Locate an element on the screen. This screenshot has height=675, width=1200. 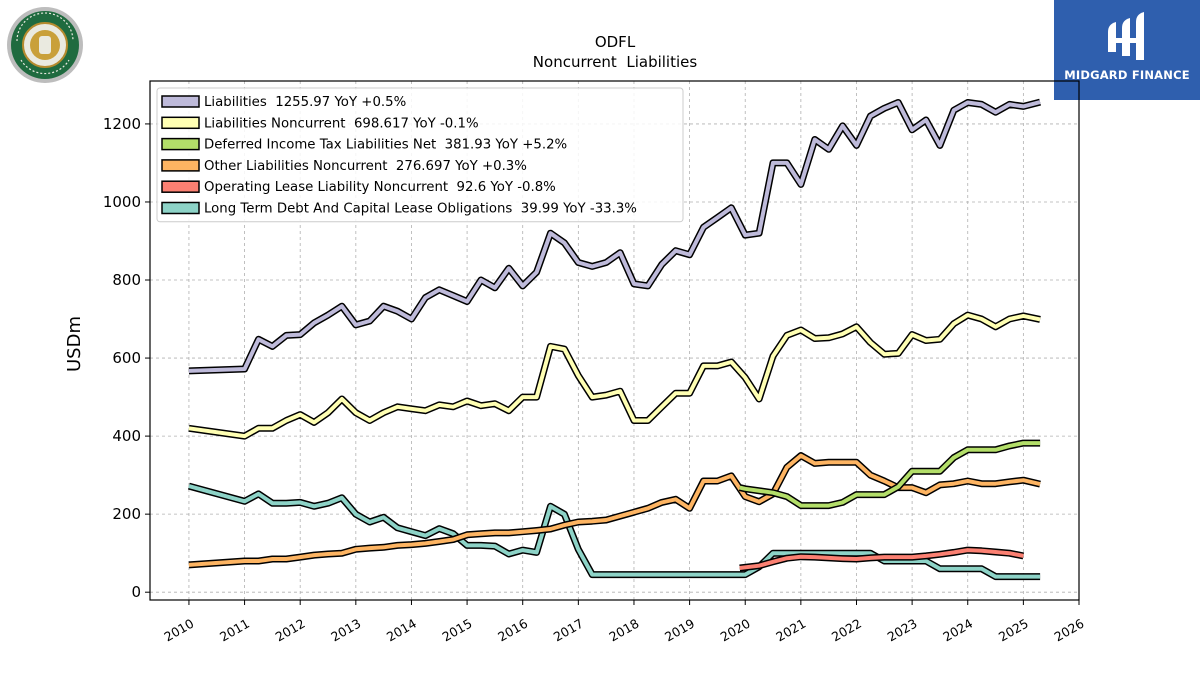
legend-label: Liabilities Noncurrent 698.617 YoY -0.1% is located at coordinates (341, 123).